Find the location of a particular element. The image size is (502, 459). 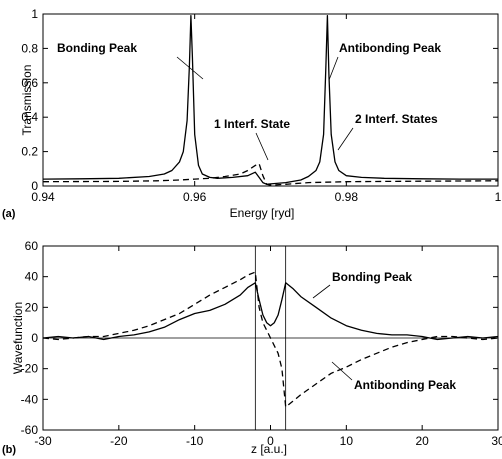

panel-a-tag: (a) is located at coordinates (9, 214).